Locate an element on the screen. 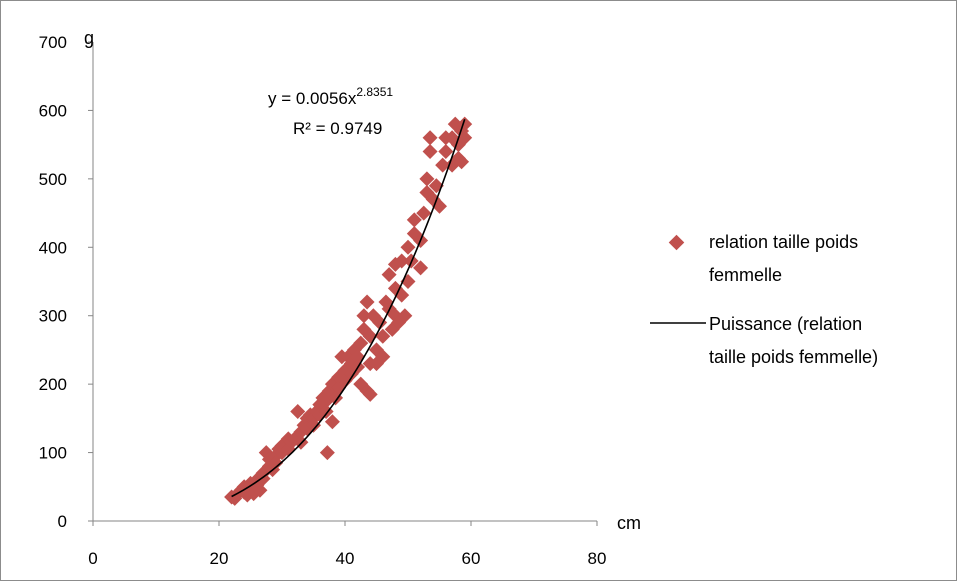 The height and width of the screenshot is (581, 957). y-tick-label: 500 is located at coordinates (53, 179).